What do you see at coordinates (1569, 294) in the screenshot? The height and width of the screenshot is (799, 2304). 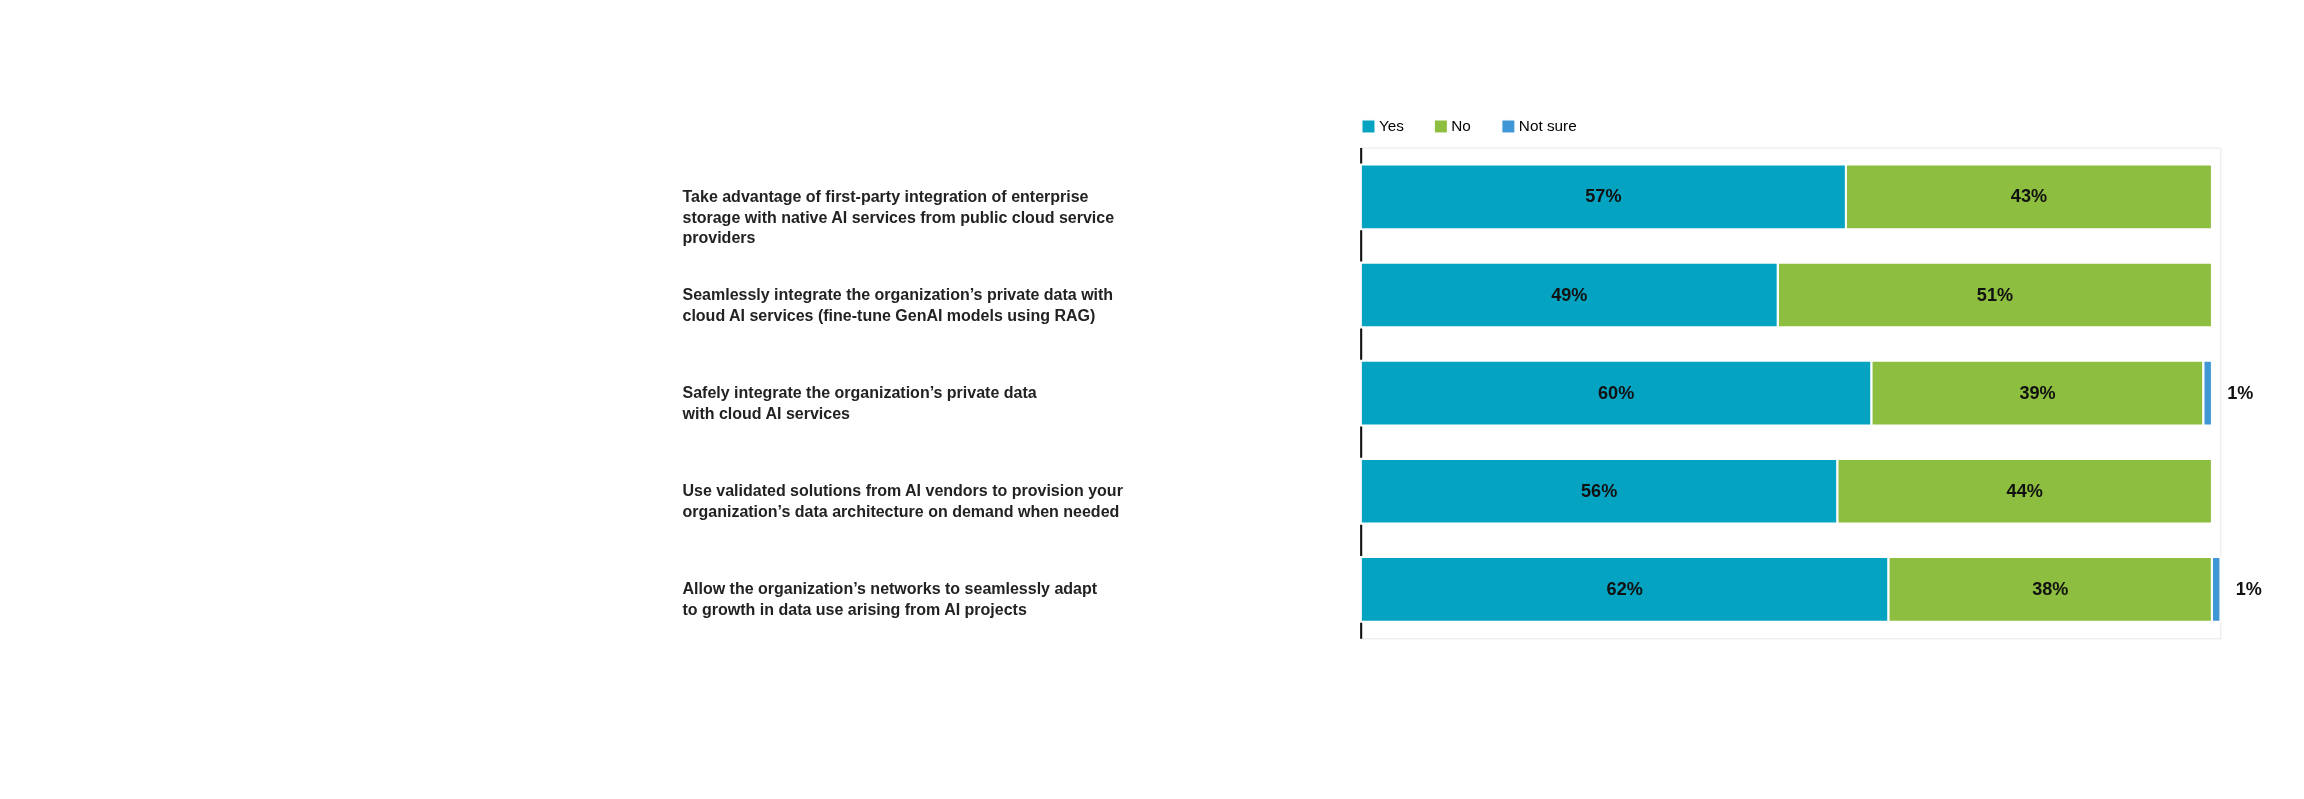 I see `data-label: 49%` at bounding box center [1569, 294].